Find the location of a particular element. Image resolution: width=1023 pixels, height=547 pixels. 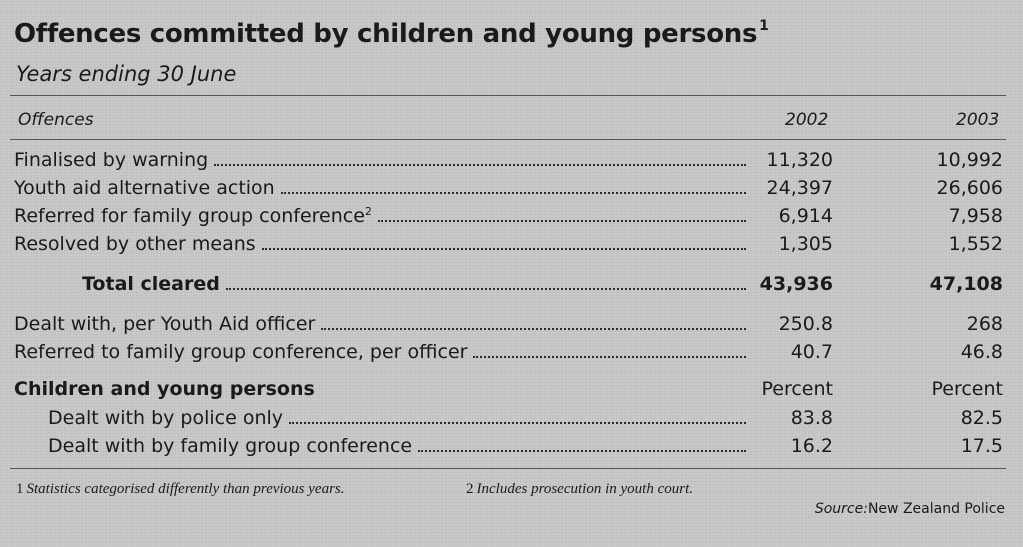

footnote-text: Includes prosecution in youth court. is located at coordinates (585, 489).